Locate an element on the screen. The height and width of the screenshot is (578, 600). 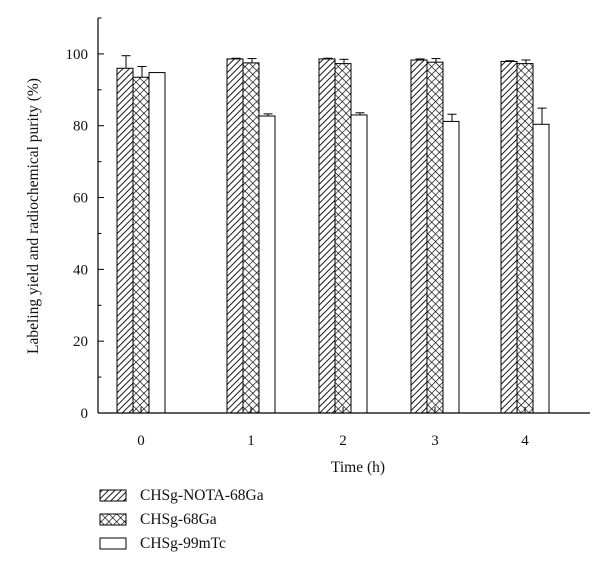
legend-swatch-chsg-68ga is located at coordinates (113, 519).